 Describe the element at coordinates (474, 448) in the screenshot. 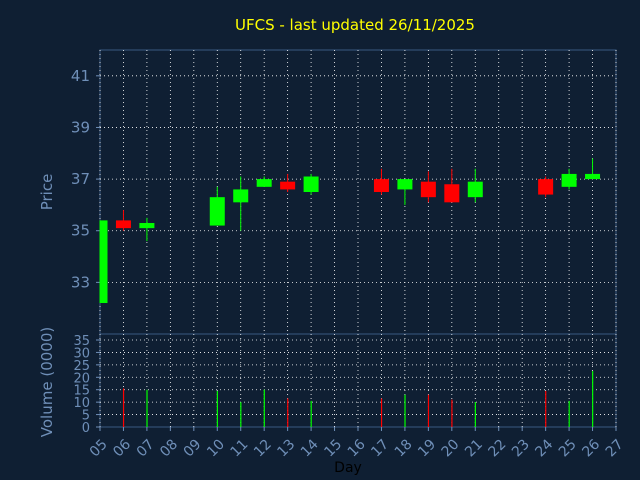

I see `x-tick-label: 21` at that location.